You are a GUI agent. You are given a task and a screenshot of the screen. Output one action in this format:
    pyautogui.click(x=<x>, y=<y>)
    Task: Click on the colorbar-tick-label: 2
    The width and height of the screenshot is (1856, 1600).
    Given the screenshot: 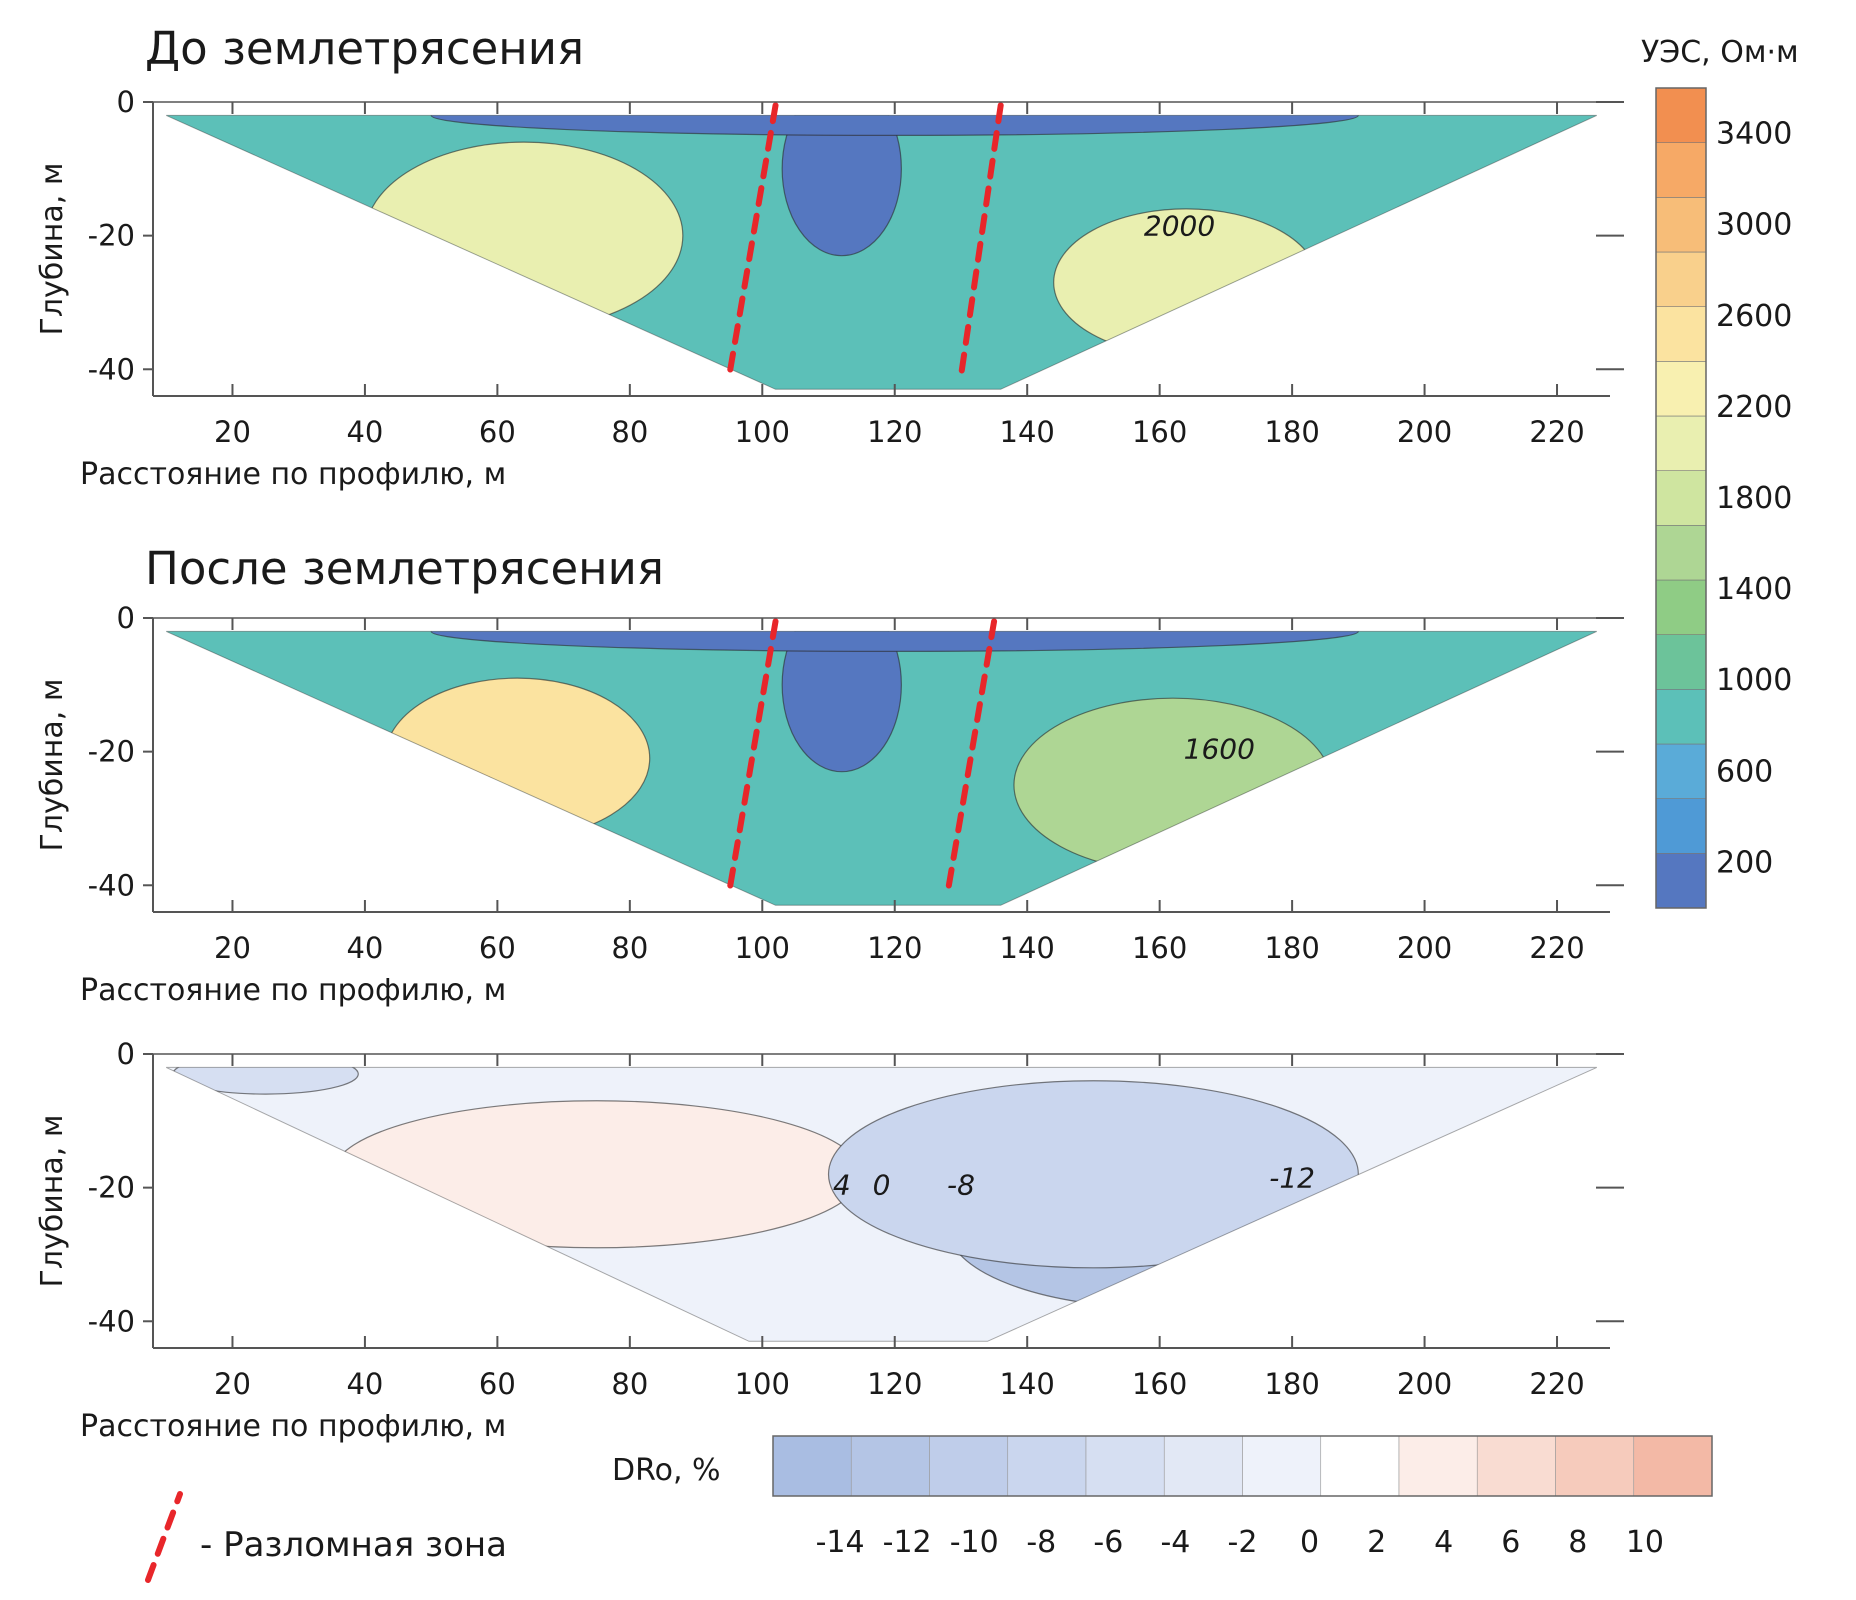 What is the action you would take?
    pyautogui.click(x=1376, y=1542)
    